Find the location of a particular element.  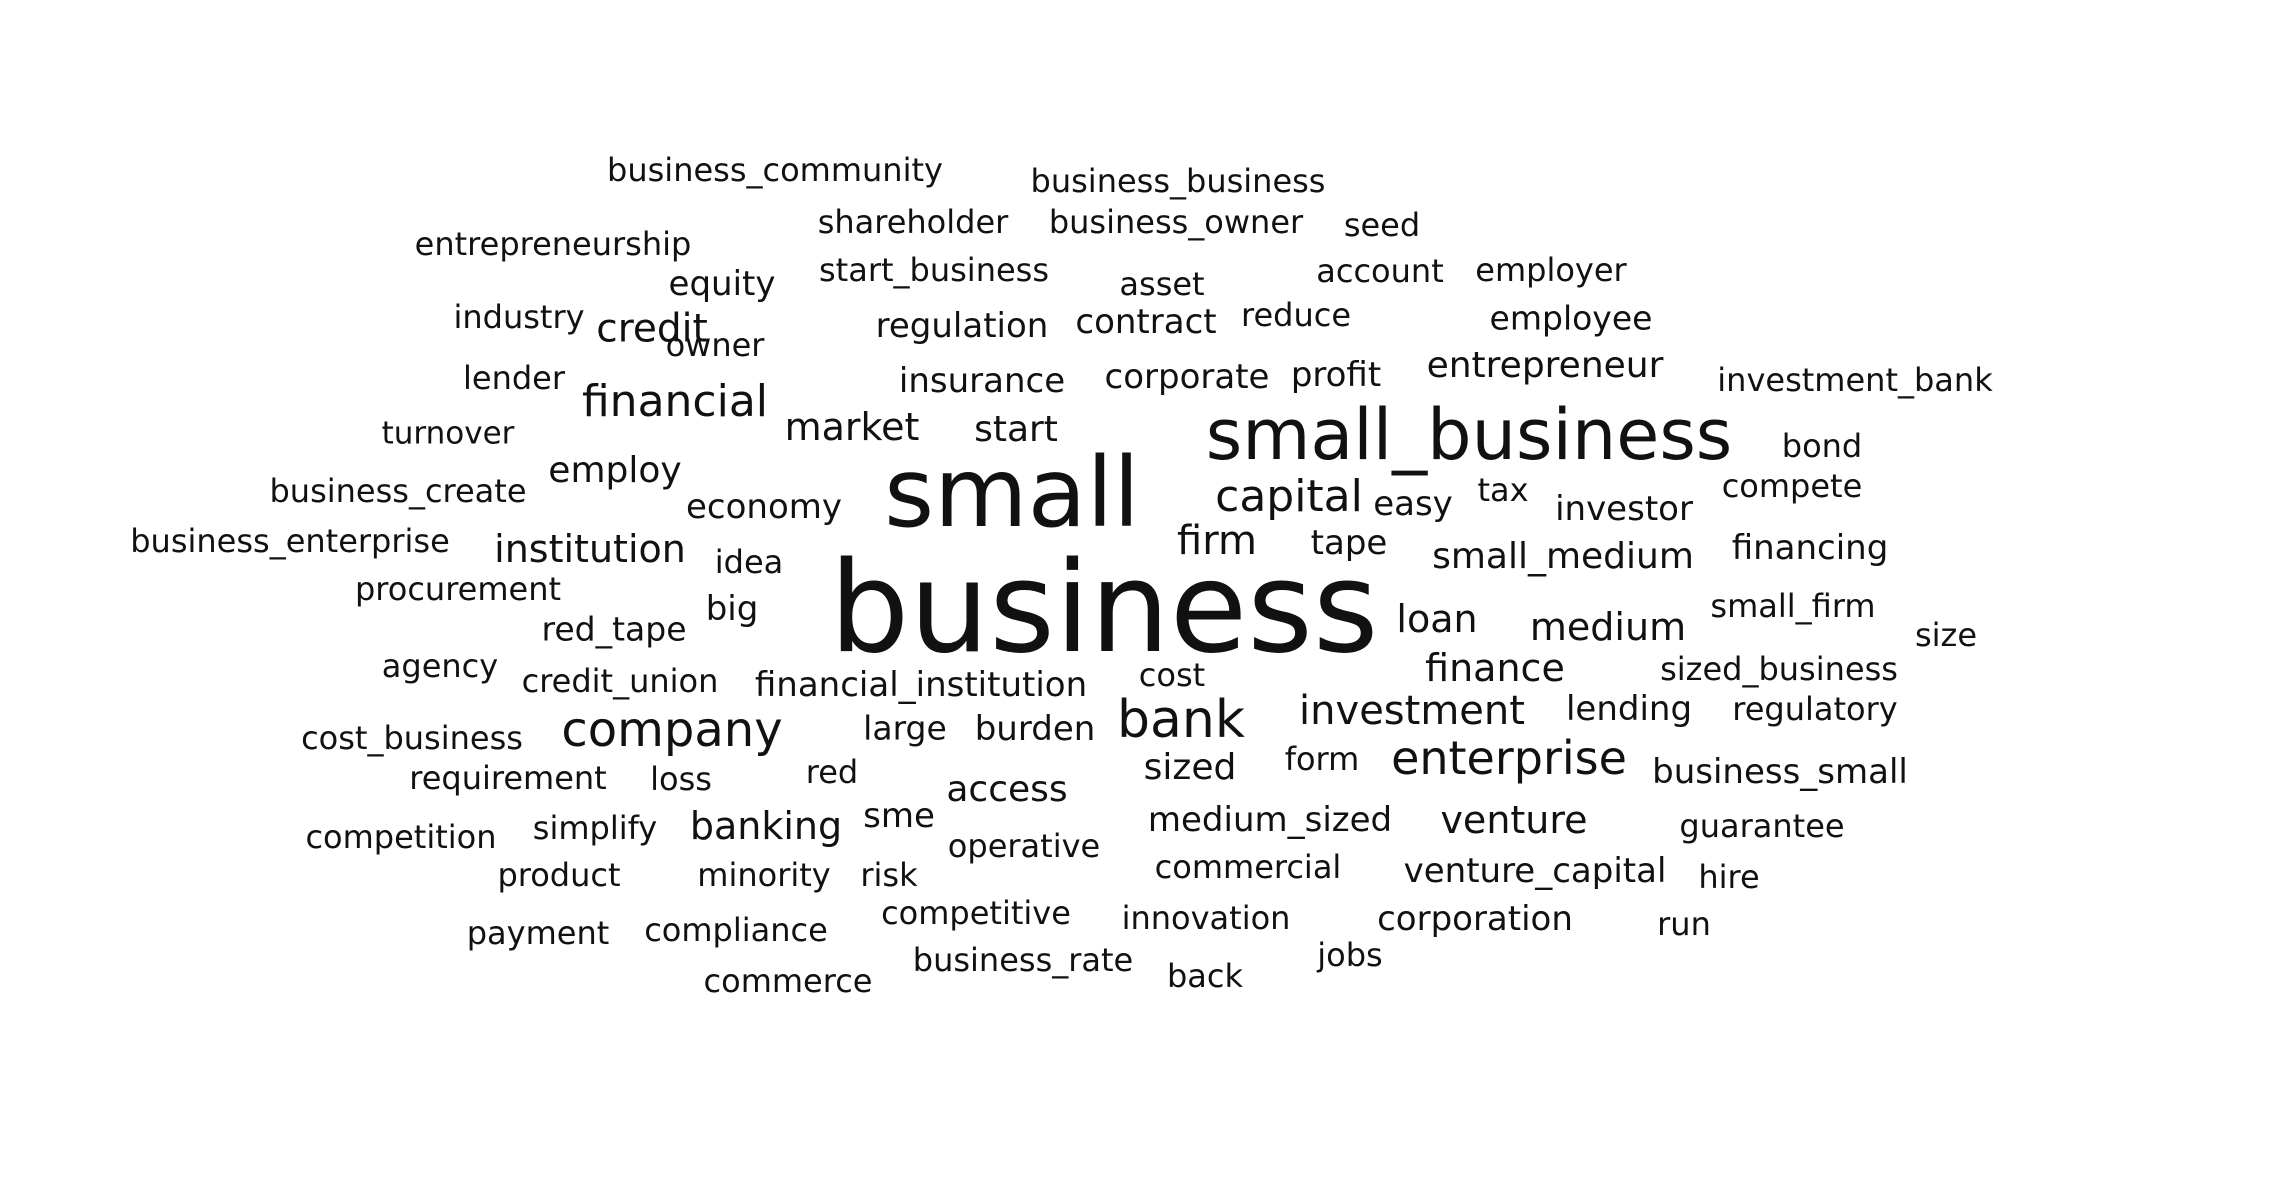

cloud-word: venture is located at coordinates (1514, 820).